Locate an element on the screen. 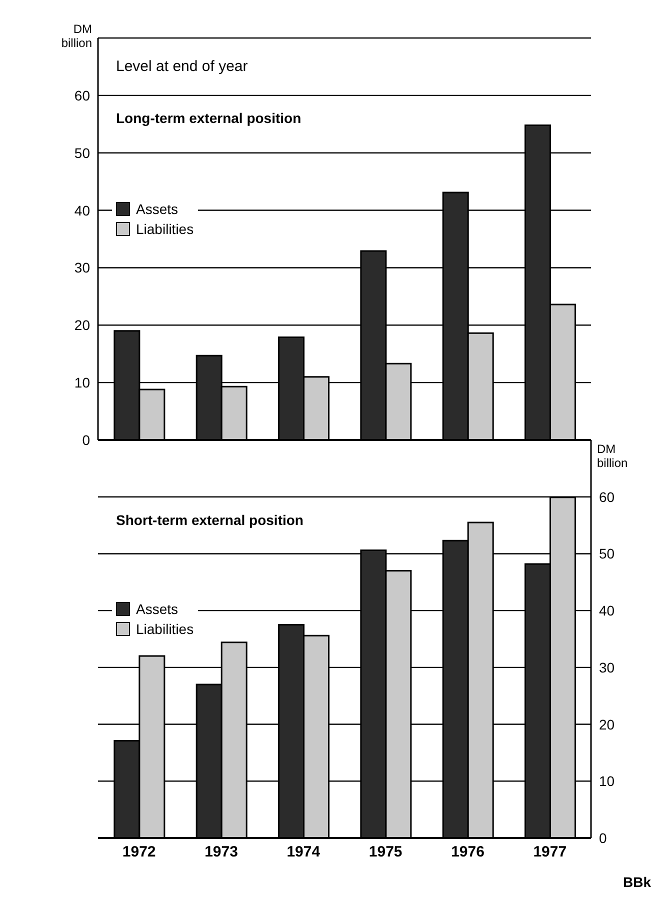 The image size is (653, 905). annotation: Level at end of year is located at coordinates (182, 67).